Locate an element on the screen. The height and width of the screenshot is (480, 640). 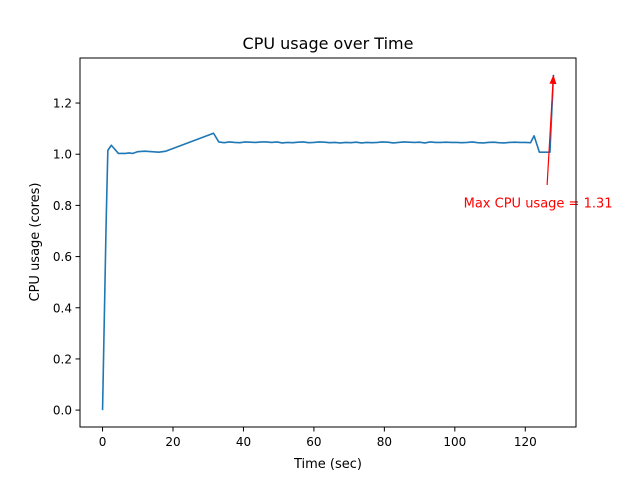
max-cpu-annotation-arrowhead is located at coordinates (553, 79).